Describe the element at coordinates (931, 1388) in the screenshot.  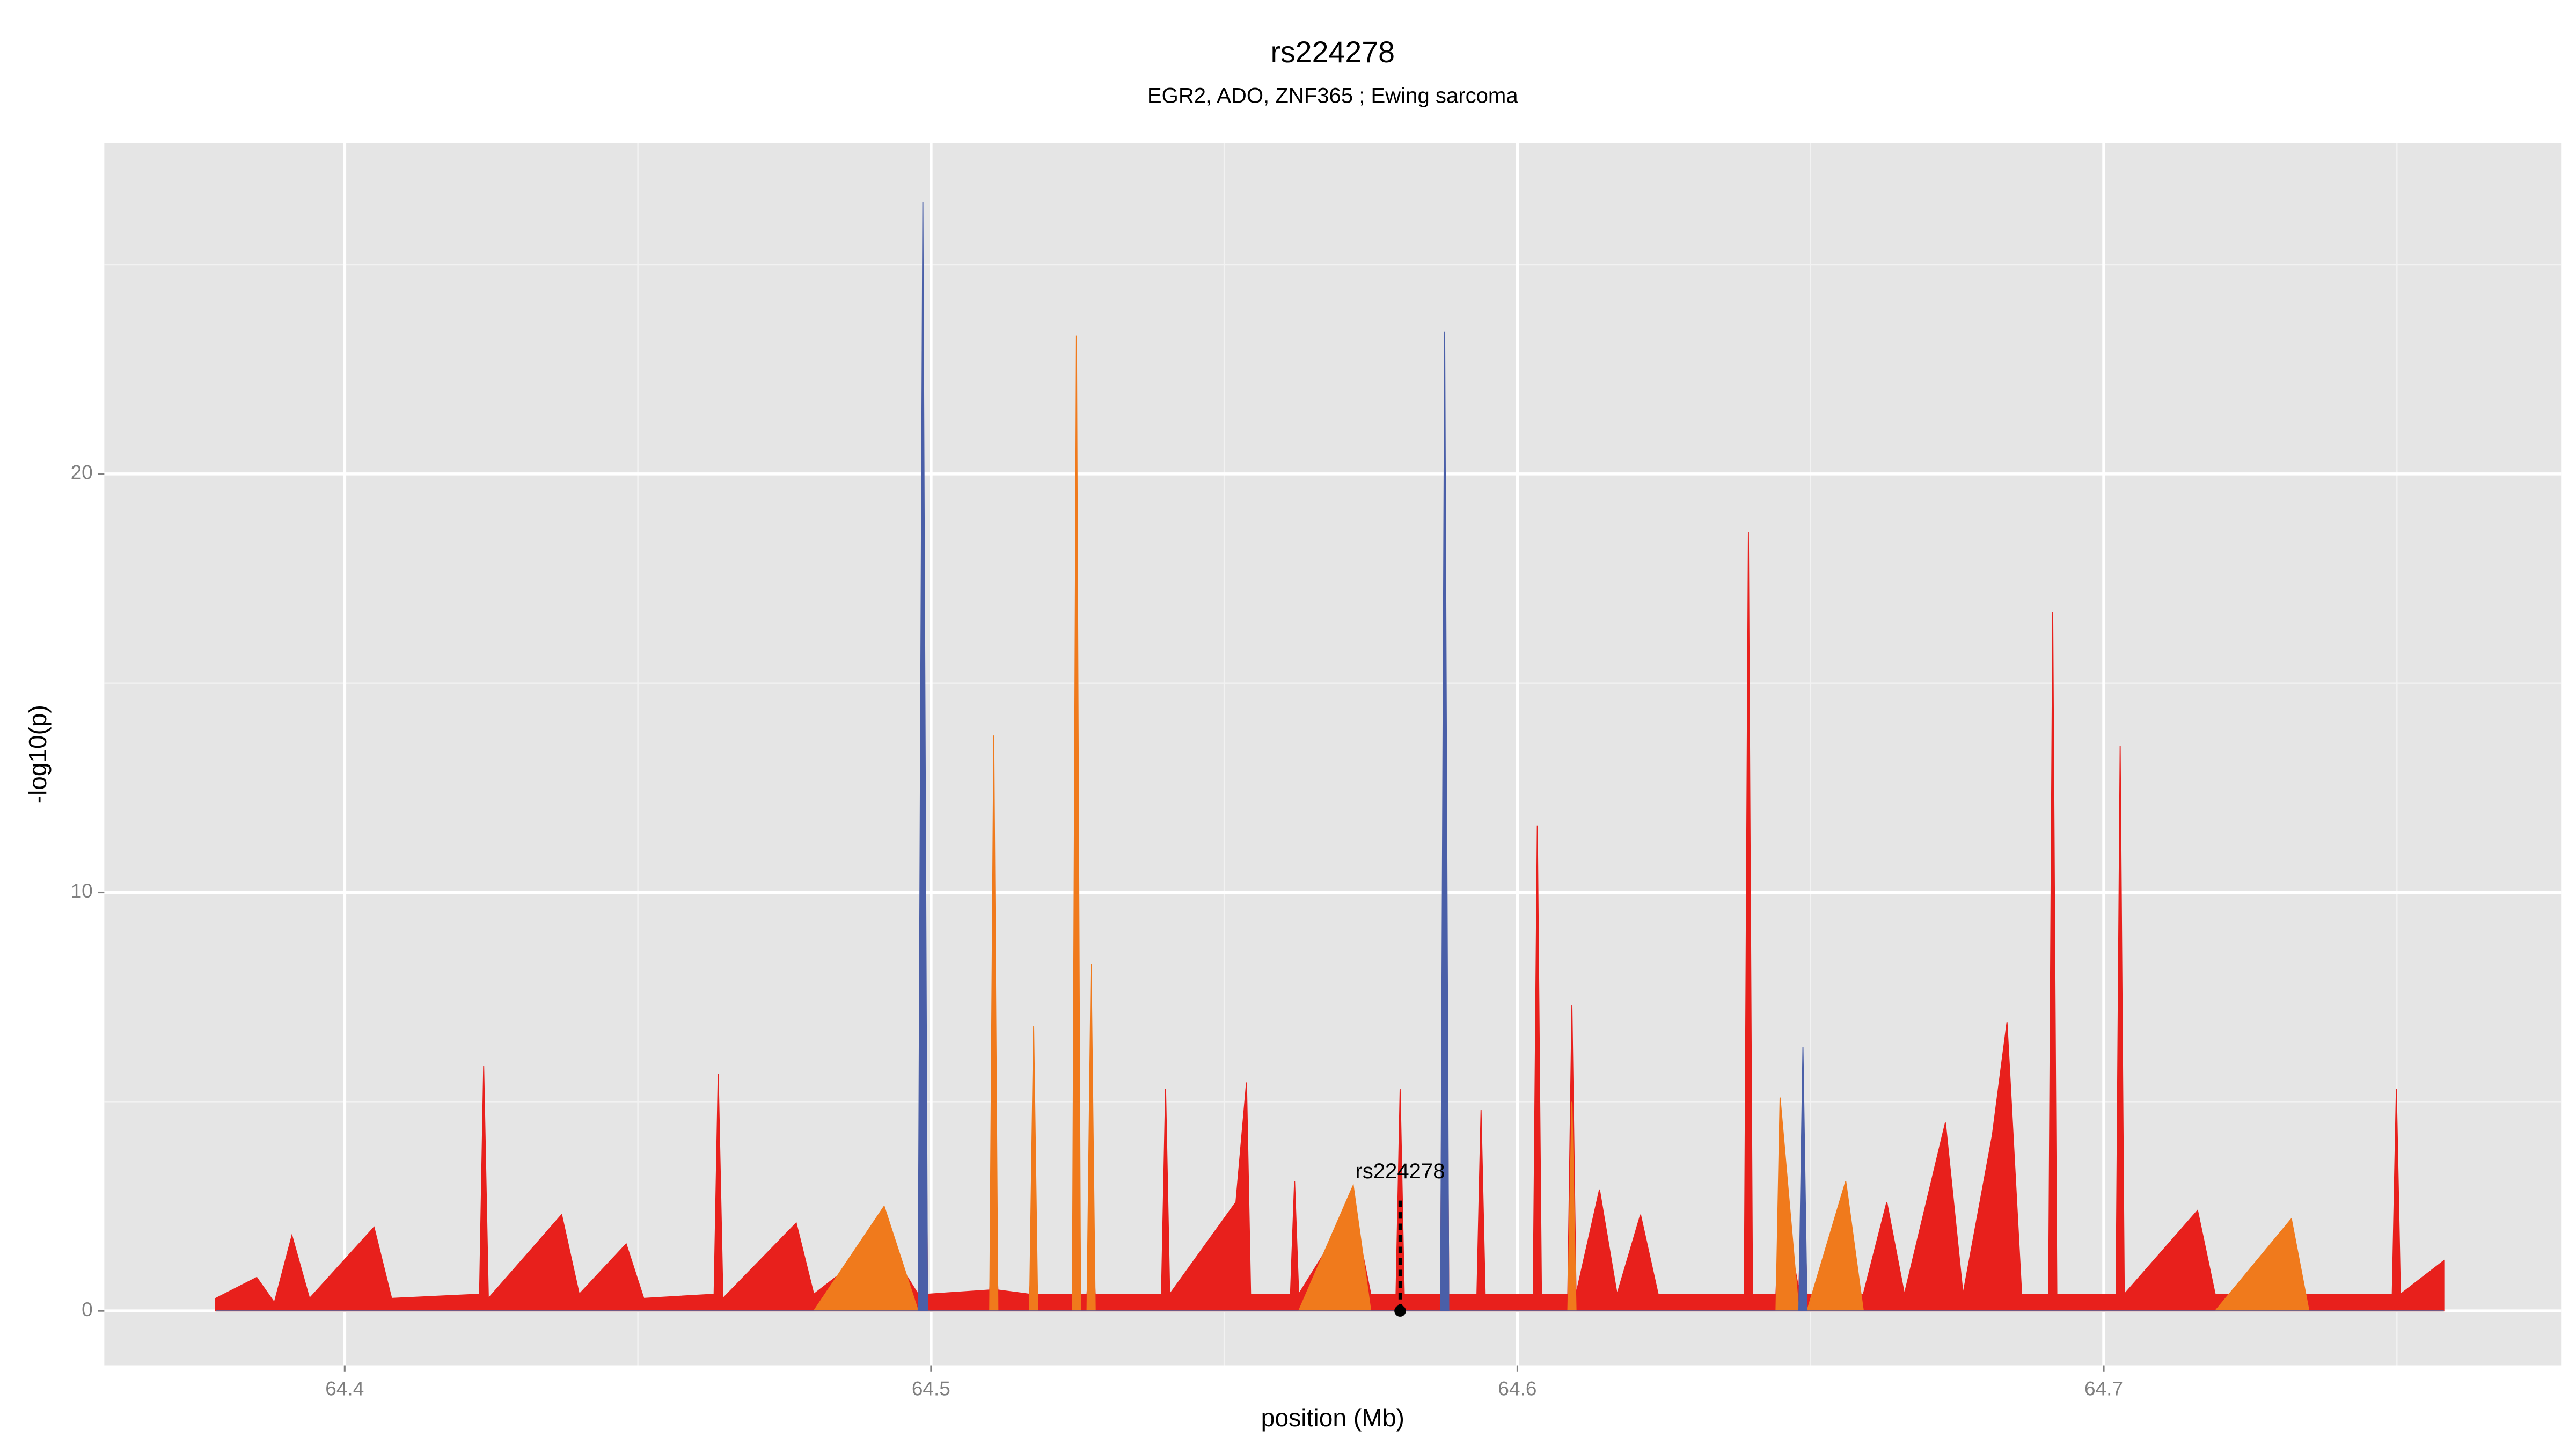
I see `x-tick-label: 64.5` at that location.